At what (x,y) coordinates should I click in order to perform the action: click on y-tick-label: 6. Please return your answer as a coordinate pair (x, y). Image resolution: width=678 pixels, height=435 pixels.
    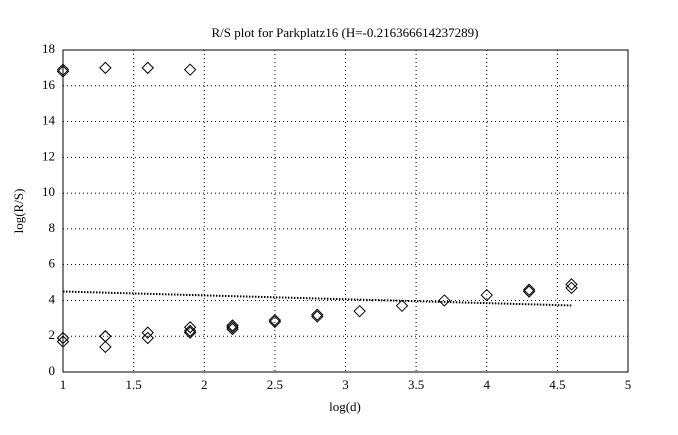
    Looking at the image, I should click on (52, 263).